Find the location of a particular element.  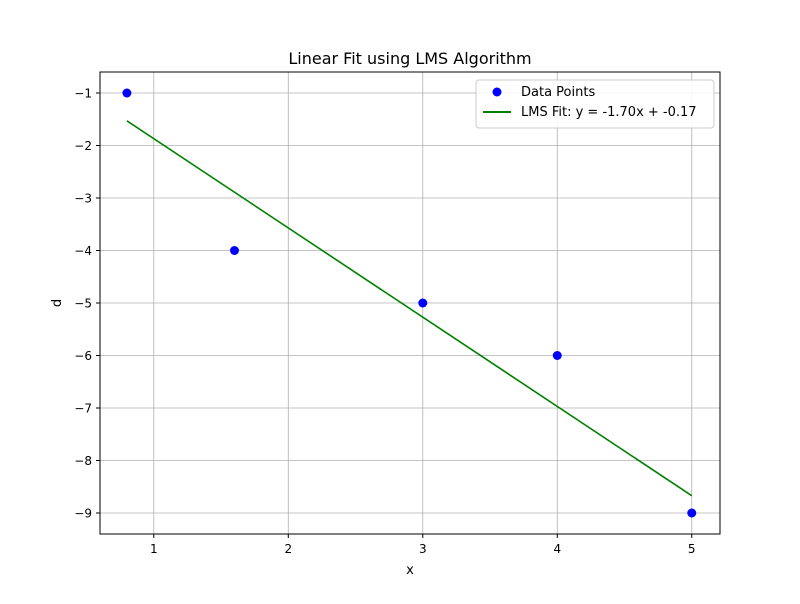

legend-label-data-points: Data Points is located at coordinates (558, 92).